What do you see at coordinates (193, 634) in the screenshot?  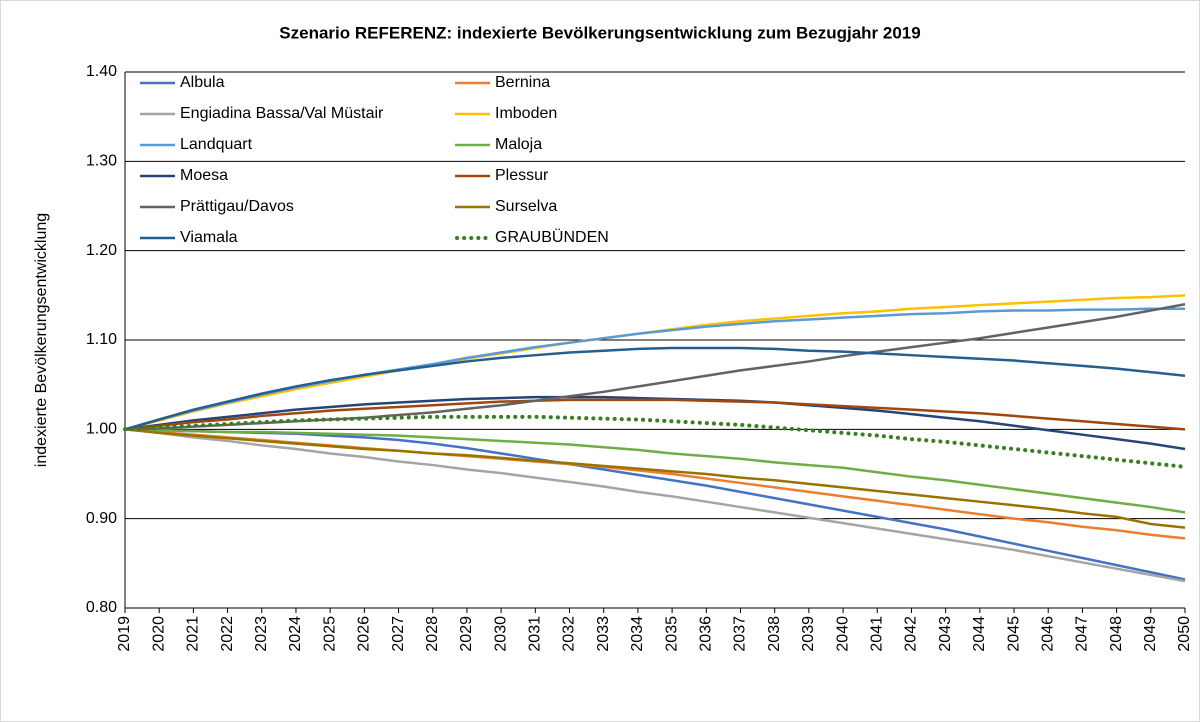 I see `x-tick-label: 2021` at bounding box center [193, 634].